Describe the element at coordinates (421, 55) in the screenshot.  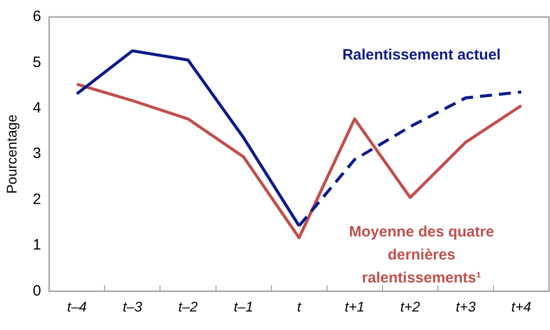
I see `text: Ralentissement actuel` at that location.